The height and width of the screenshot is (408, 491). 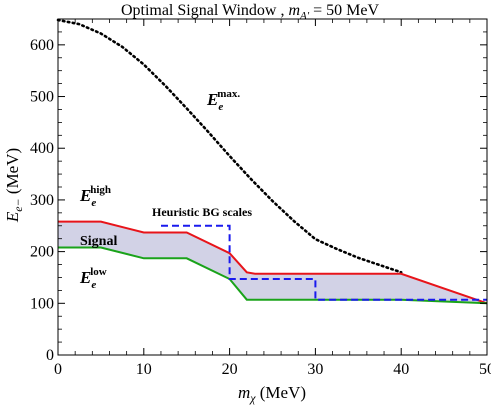 What do you see at coordinates (244, 392) in the screenshot?
I see `x-axis-symbol: m` at bounding box center [244, 392].